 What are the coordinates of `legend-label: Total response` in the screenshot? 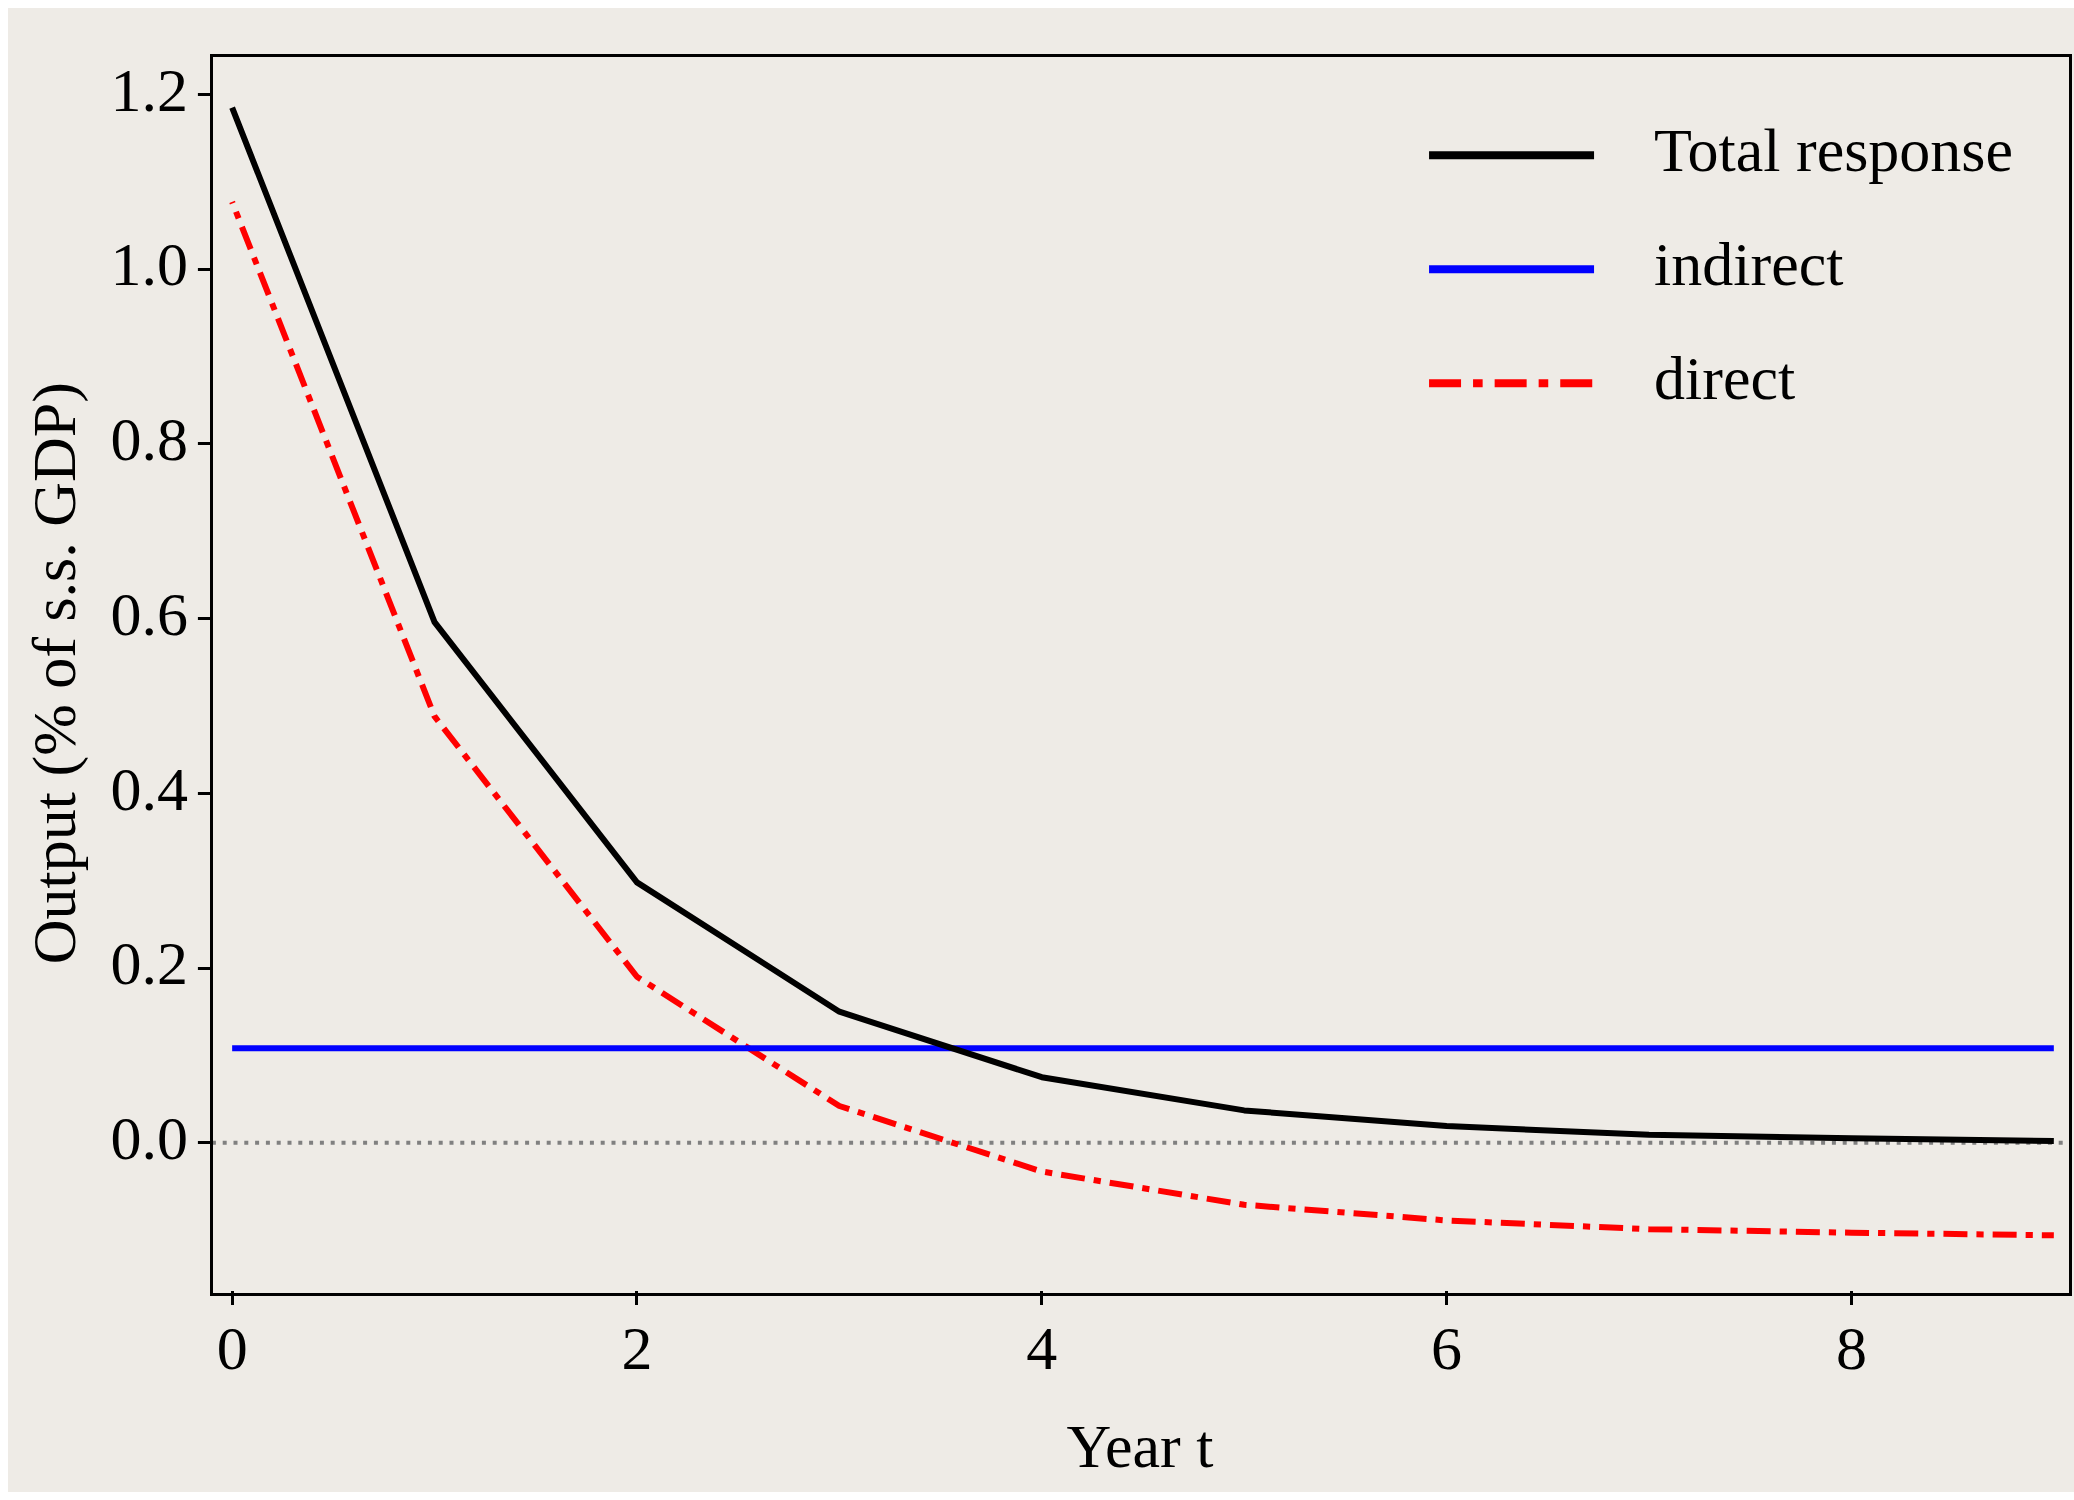 It's located at (1833, 150).